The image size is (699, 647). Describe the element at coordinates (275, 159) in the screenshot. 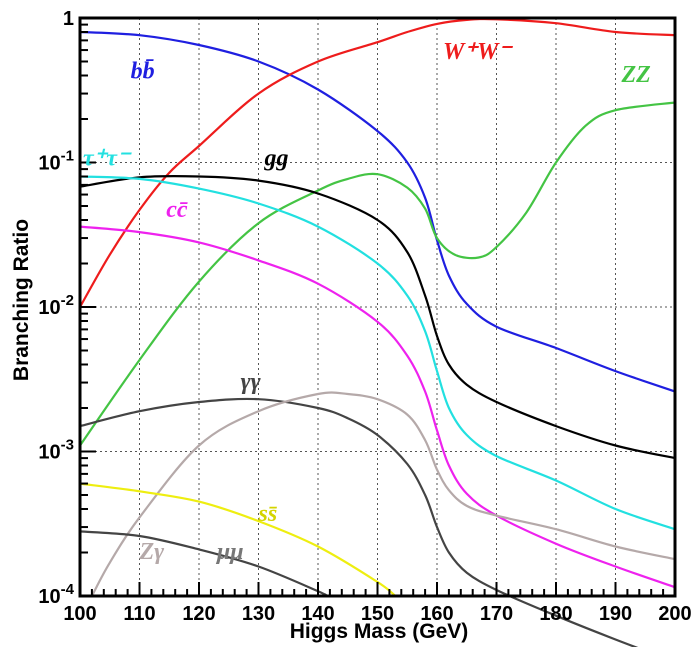

I see `series-label: gg` at that location.